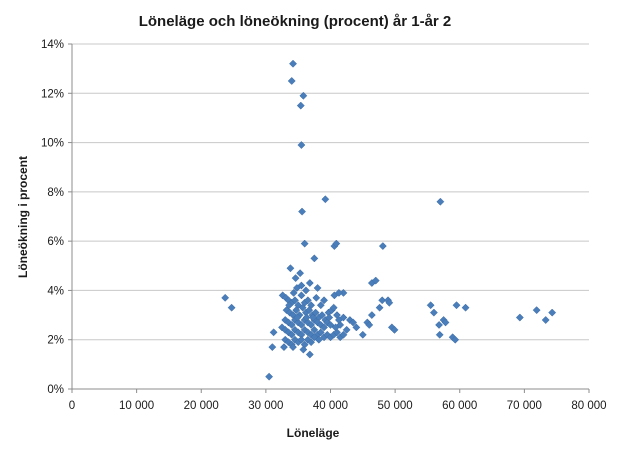 The width and height of the screenshot is (620, 453). Describe the element at coordinates (52, 45) in the screenshot. I see `y-tick-label: 14%` at that location.